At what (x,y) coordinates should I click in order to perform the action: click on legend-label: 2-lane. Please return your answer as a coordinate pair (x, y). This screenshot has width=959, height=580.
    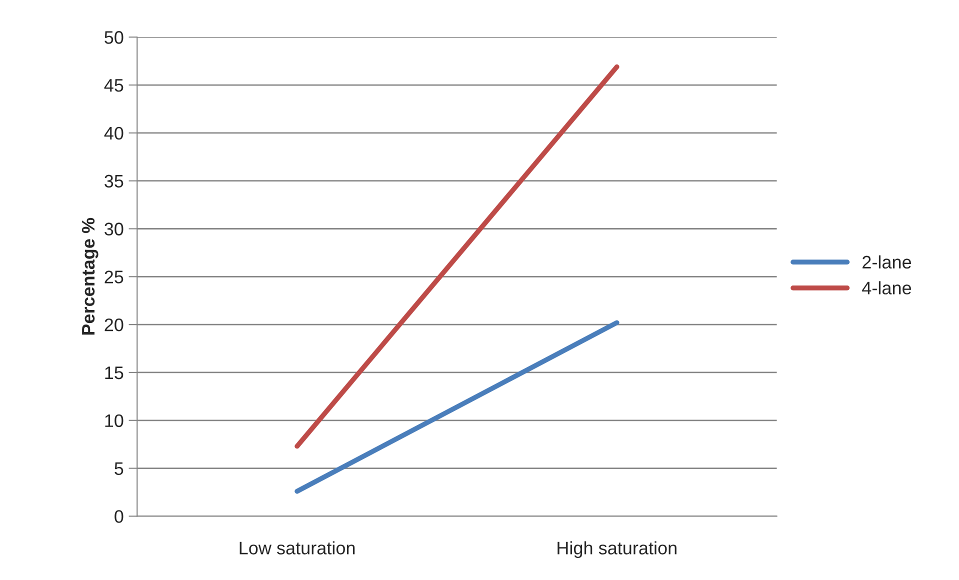
    Looking at the image, I should click on (887, 262).